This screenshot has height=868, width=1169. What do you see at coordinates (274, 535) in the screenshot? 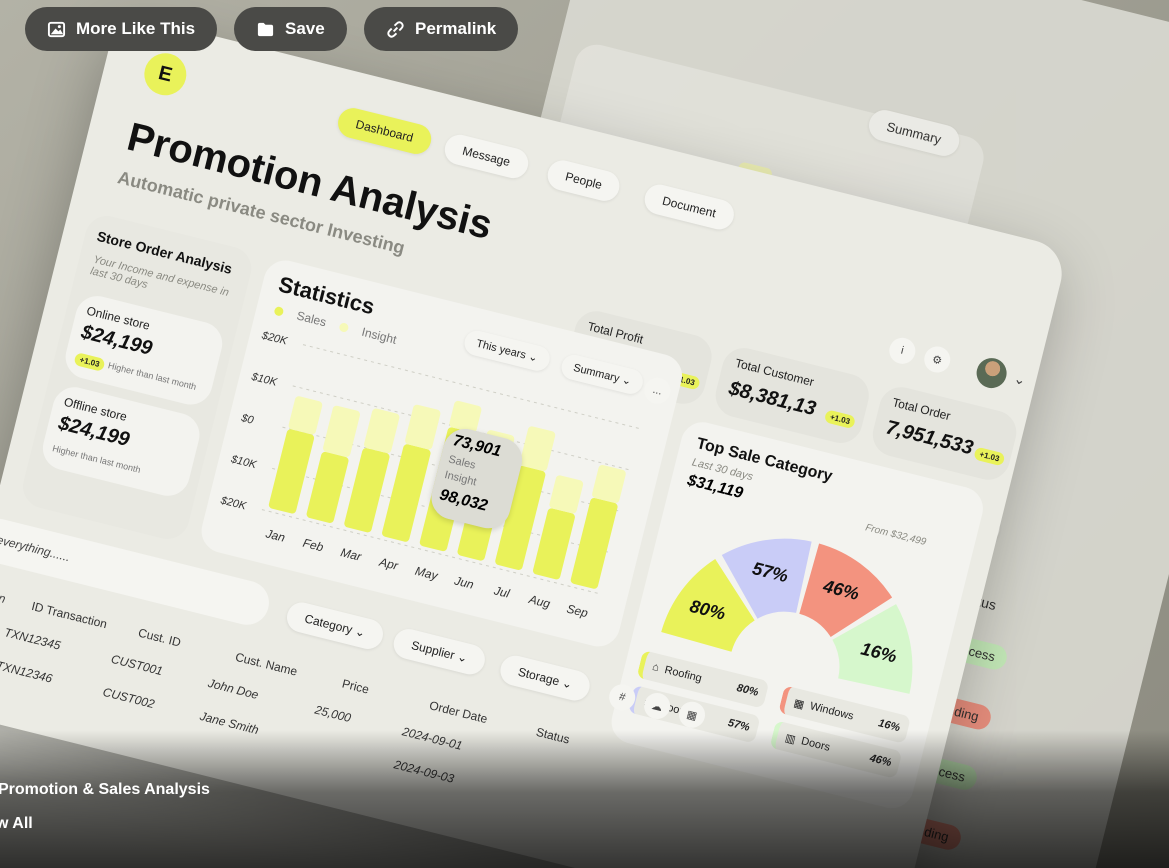
I see `x-tick-label: Jan` at bounding box center [274, 535].